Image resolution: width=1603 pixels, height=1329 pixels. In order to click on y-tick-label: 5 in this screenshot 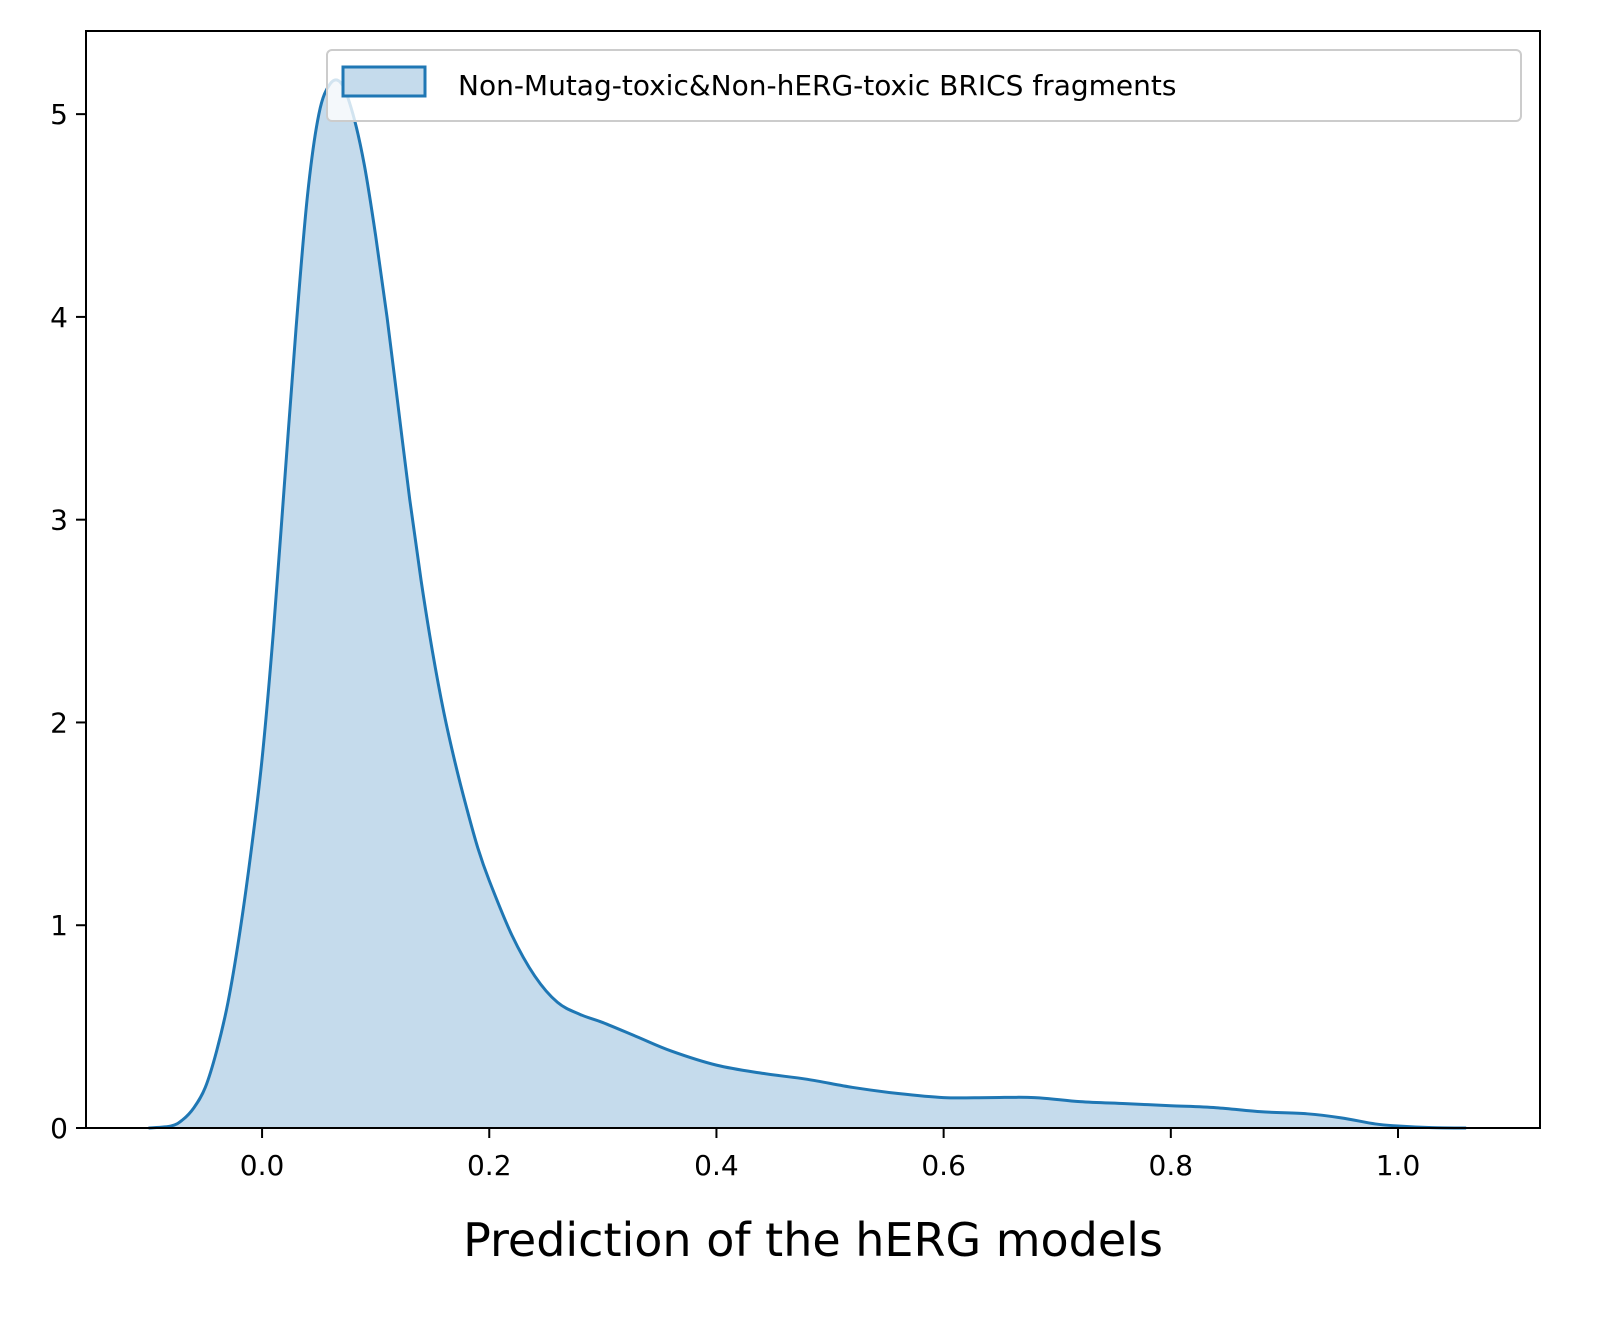, I will do `click(59, 114)`.